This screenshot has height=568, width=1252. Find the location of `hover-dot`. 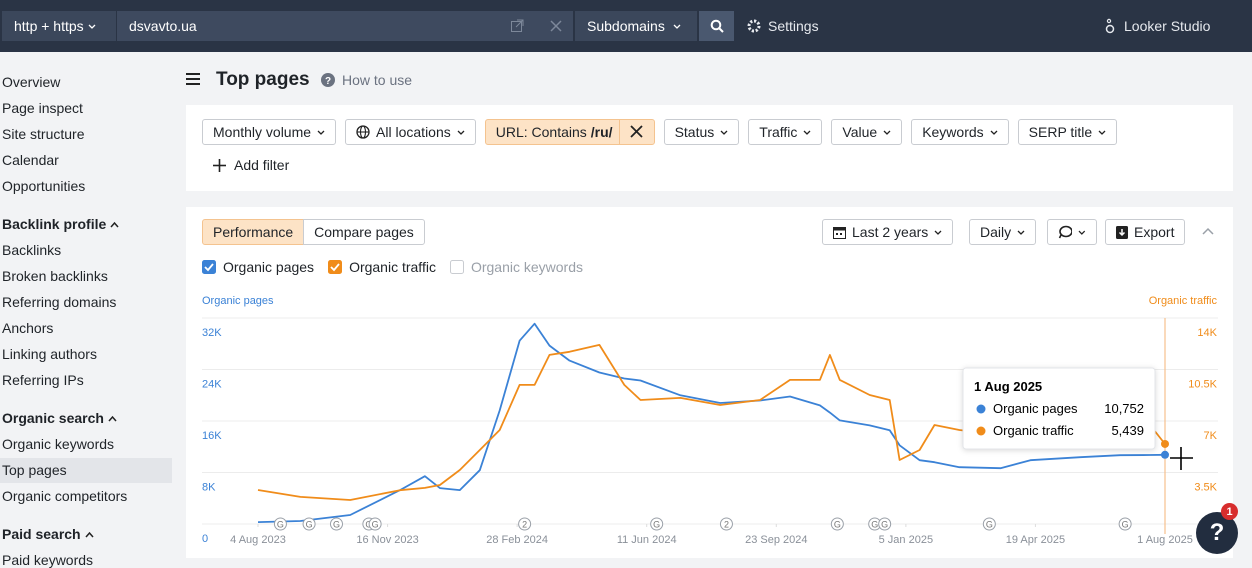

hover-dot is located at coordinates (1165, 454).